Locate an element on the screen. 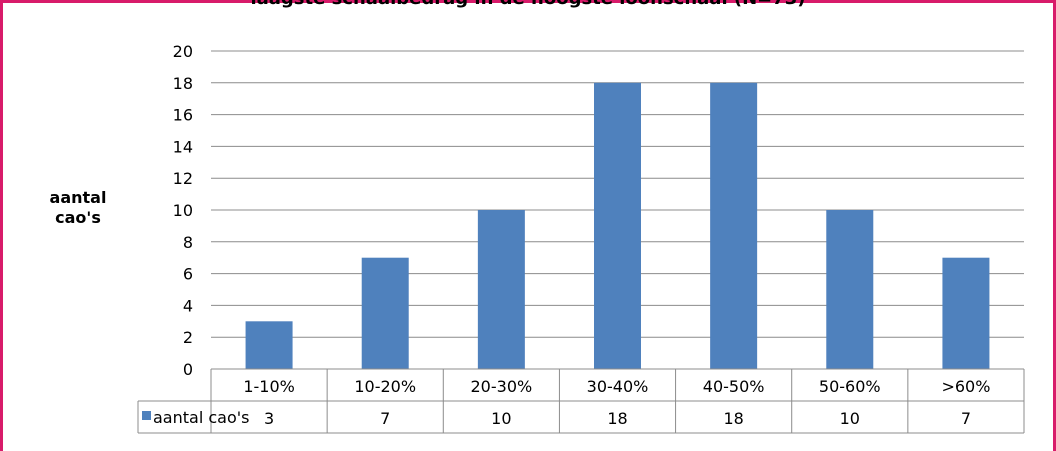 The width and height of the screenshot is (1056, 451). y-tick-label: 14 is located at coordinates (183, 146).